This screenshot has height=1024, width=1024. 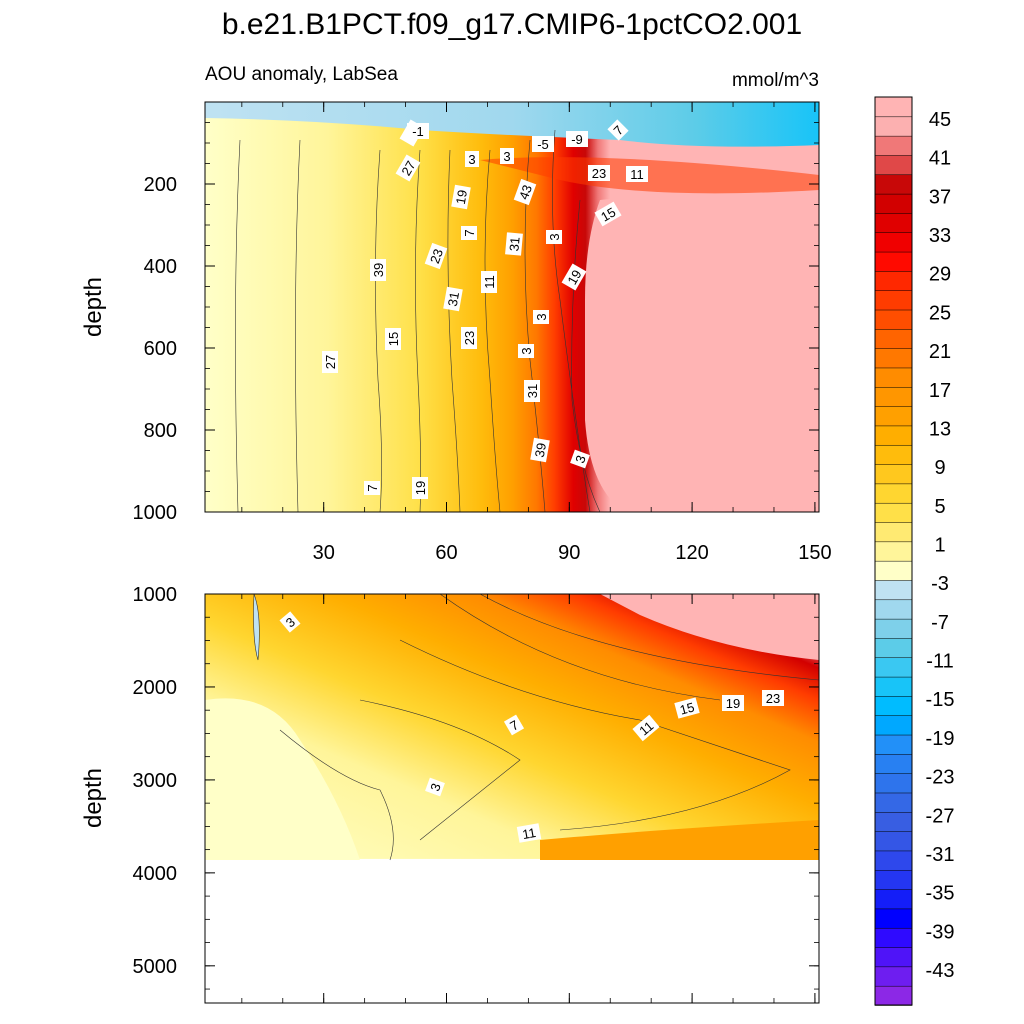 What do you see at coordinates (940, 313) in the screenshot?
I see `colorbar-label: 25` at bounding box center [940, 313].